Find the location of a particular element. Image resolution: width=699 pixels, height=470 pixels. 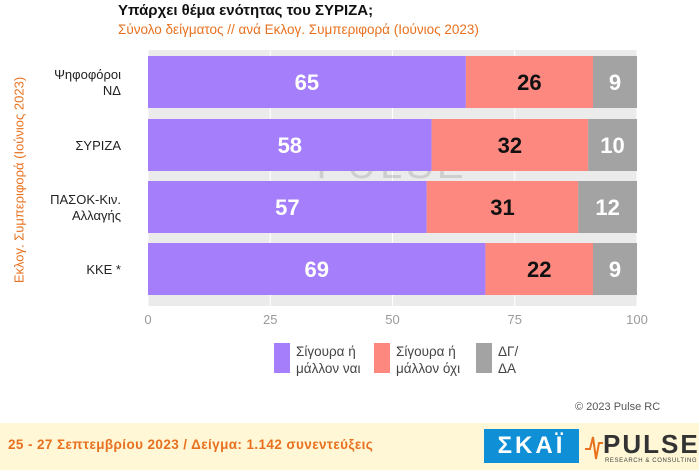

data-label: 22 is located at coordinates (539, 269).